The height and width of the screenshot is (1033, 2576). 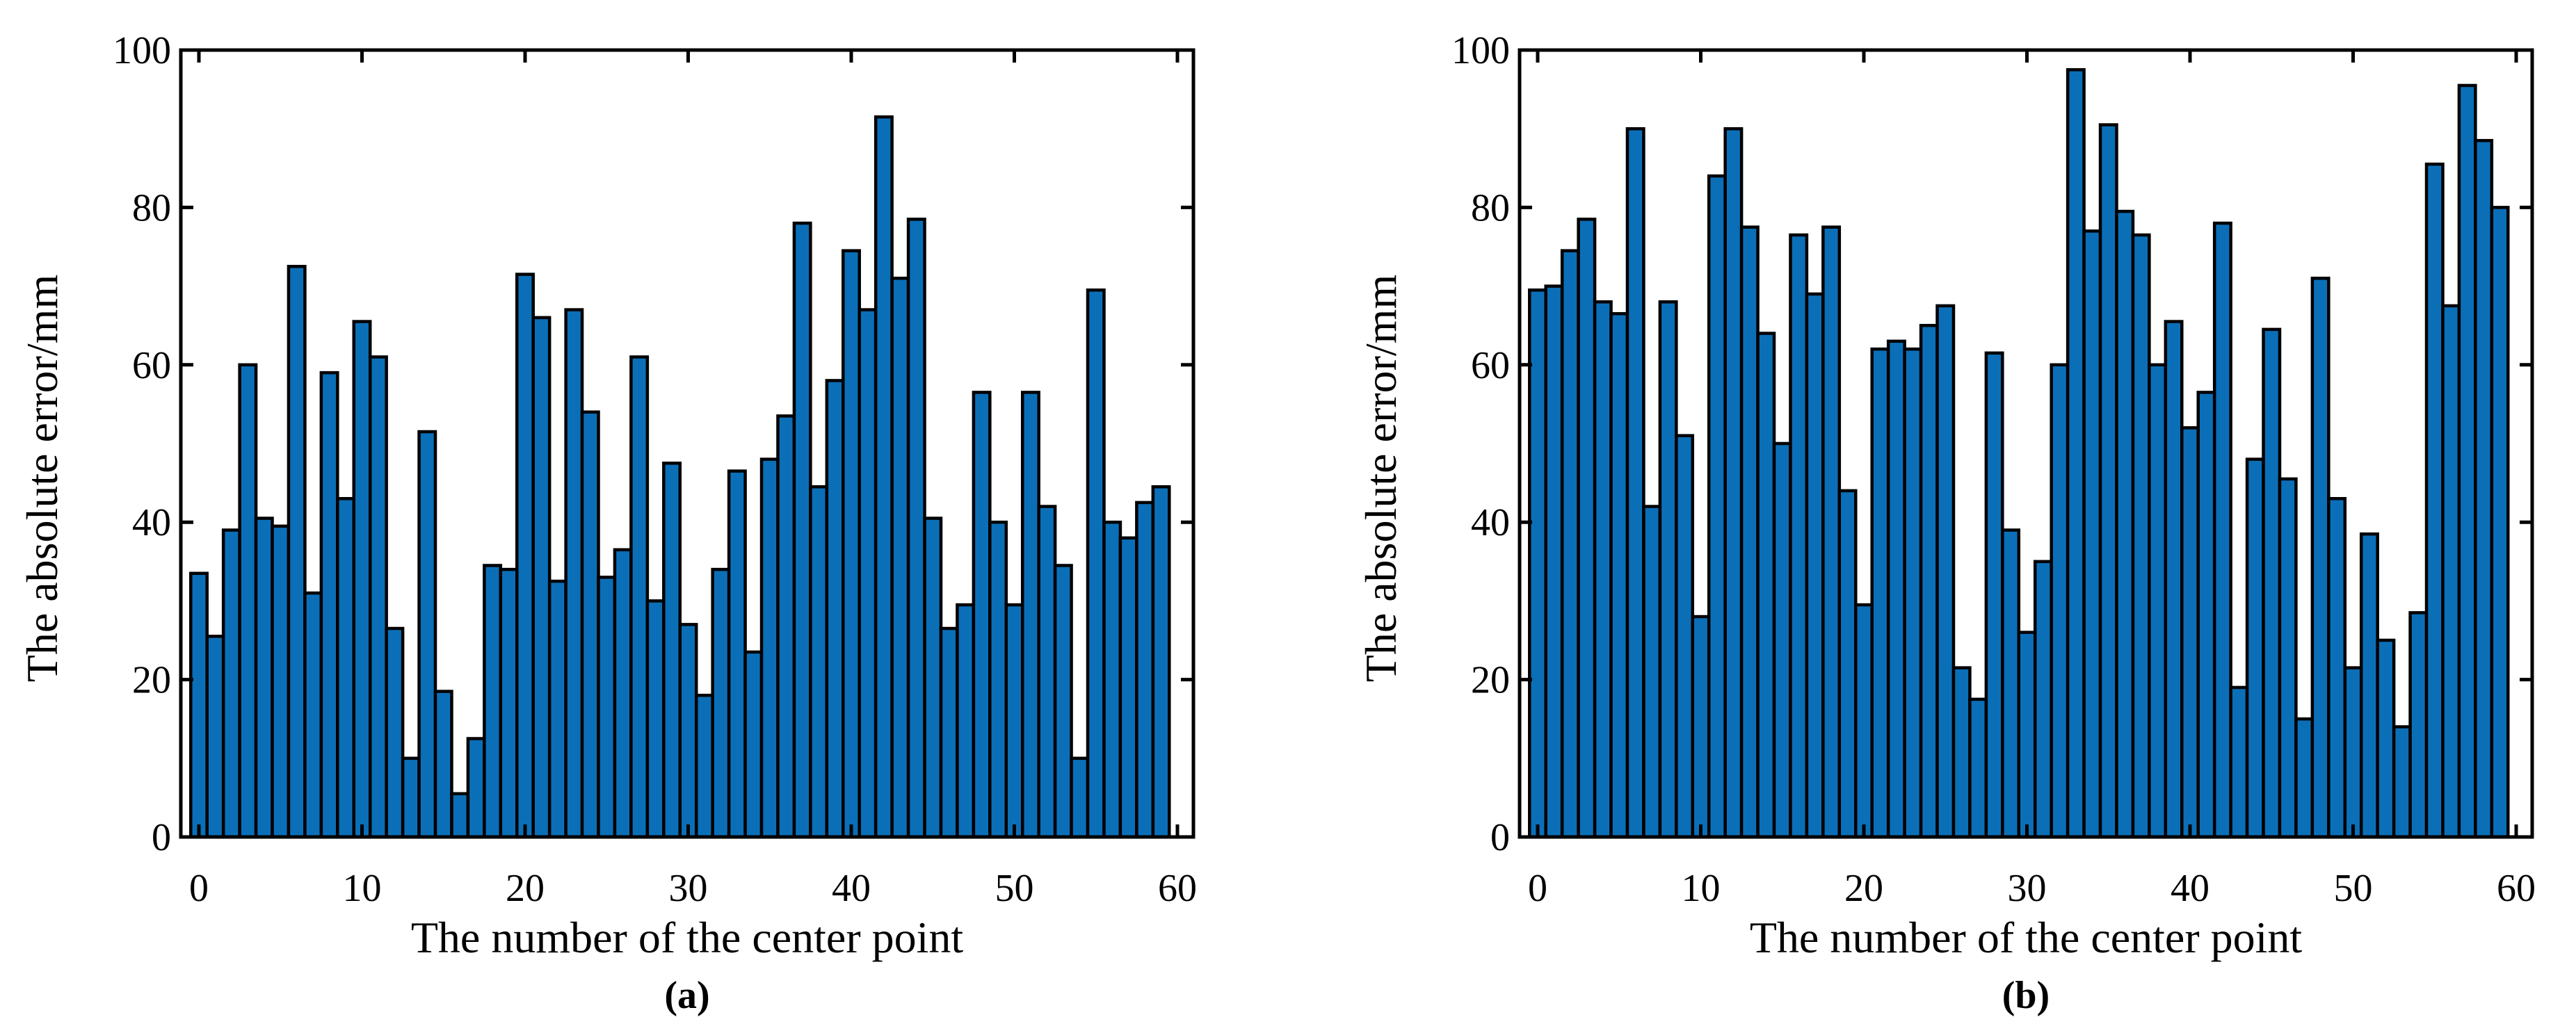 What do you see at coordinates (1490, 365) in the screenshot?
I see `y-tick-label: 60` at bounding box center [1490, 365].